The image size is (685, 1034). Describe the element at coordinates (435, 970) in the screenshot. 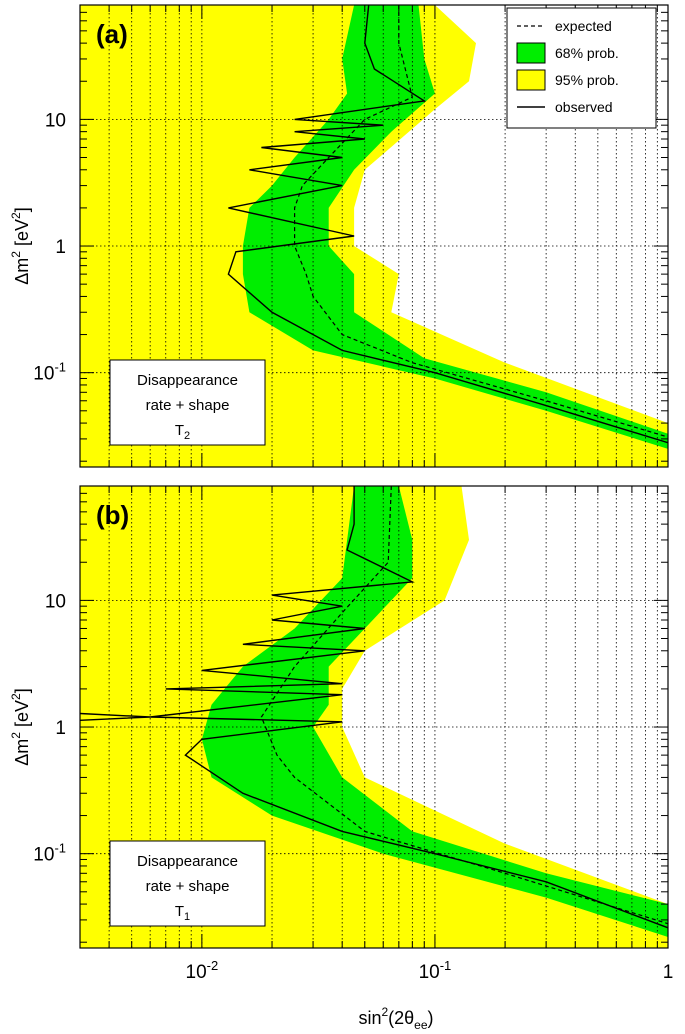

I see `x-tick-label: 10⁻¹` at that location.